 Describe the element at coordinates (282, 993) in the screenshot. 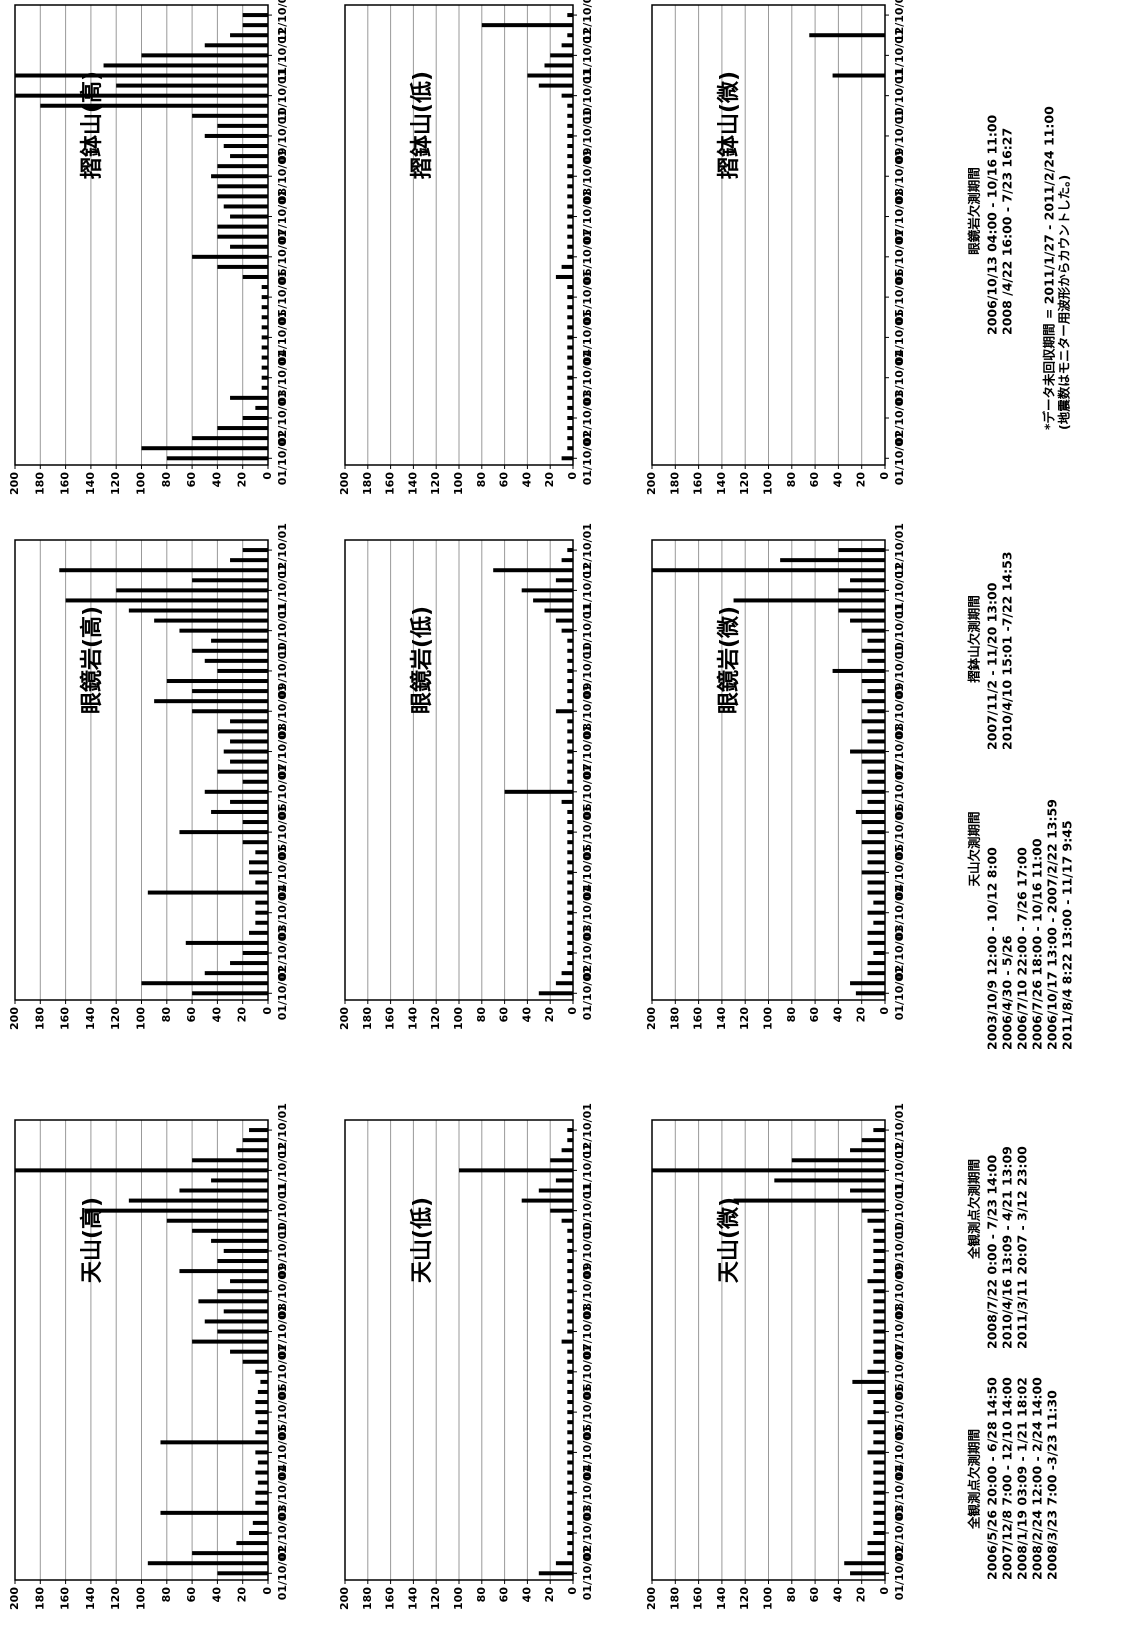

I see `x-tick-label: 01/10/01` at that location.